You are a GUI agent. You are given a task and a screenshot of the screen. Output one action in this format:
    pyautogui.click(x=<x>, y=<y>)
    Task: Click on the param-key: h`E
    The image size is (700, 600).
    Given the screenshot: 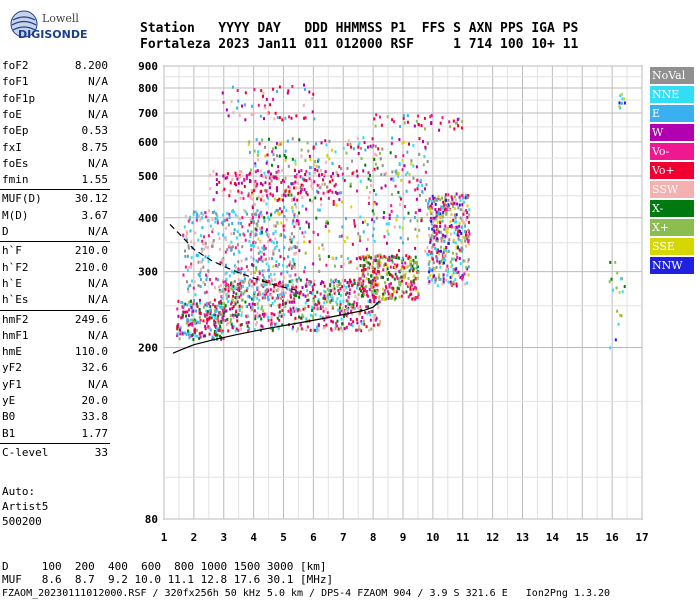 What is the action you would take?
    pyautogui.click(x=12, y=283)
    